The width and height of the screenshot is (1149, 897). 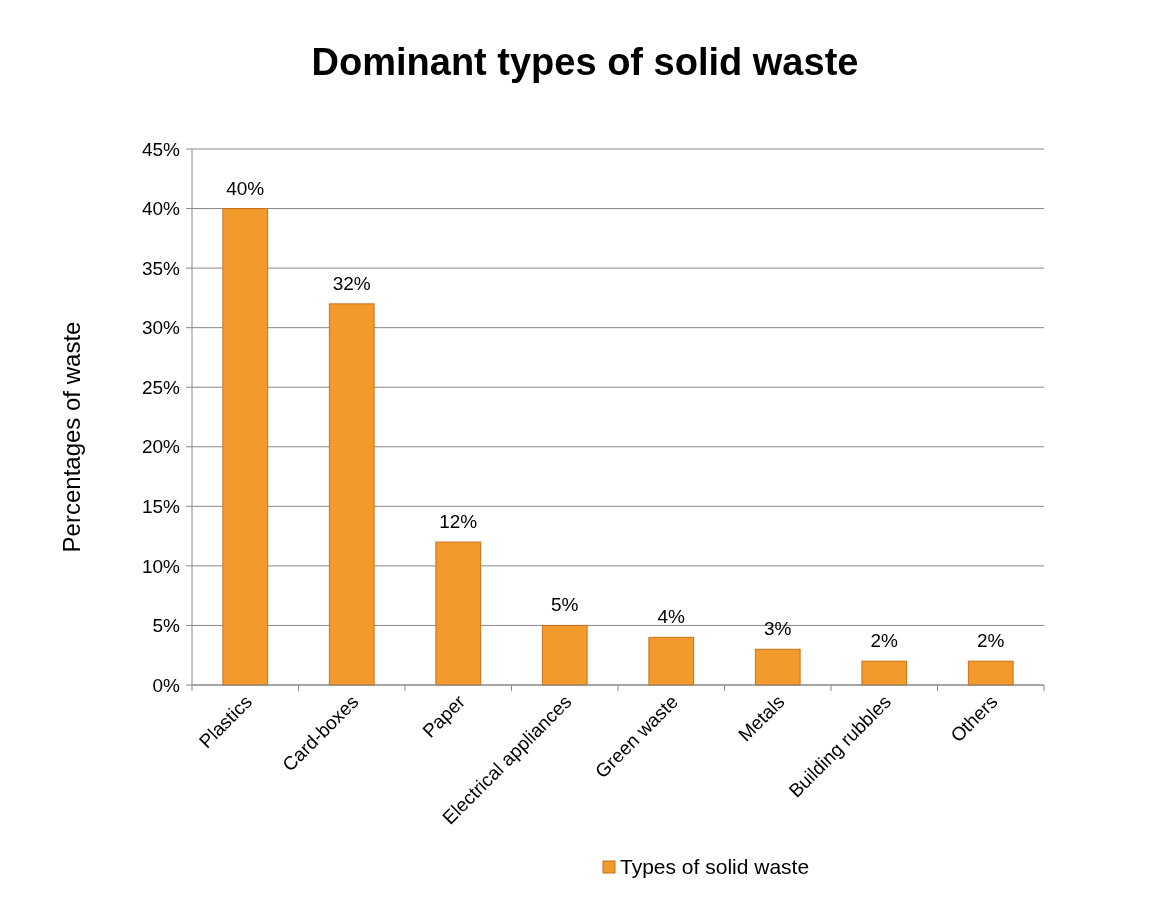 What do you see at coordinates (458, 522) in the screenshot?
I see `data-label: 12%` at bounding box center [458, 522].